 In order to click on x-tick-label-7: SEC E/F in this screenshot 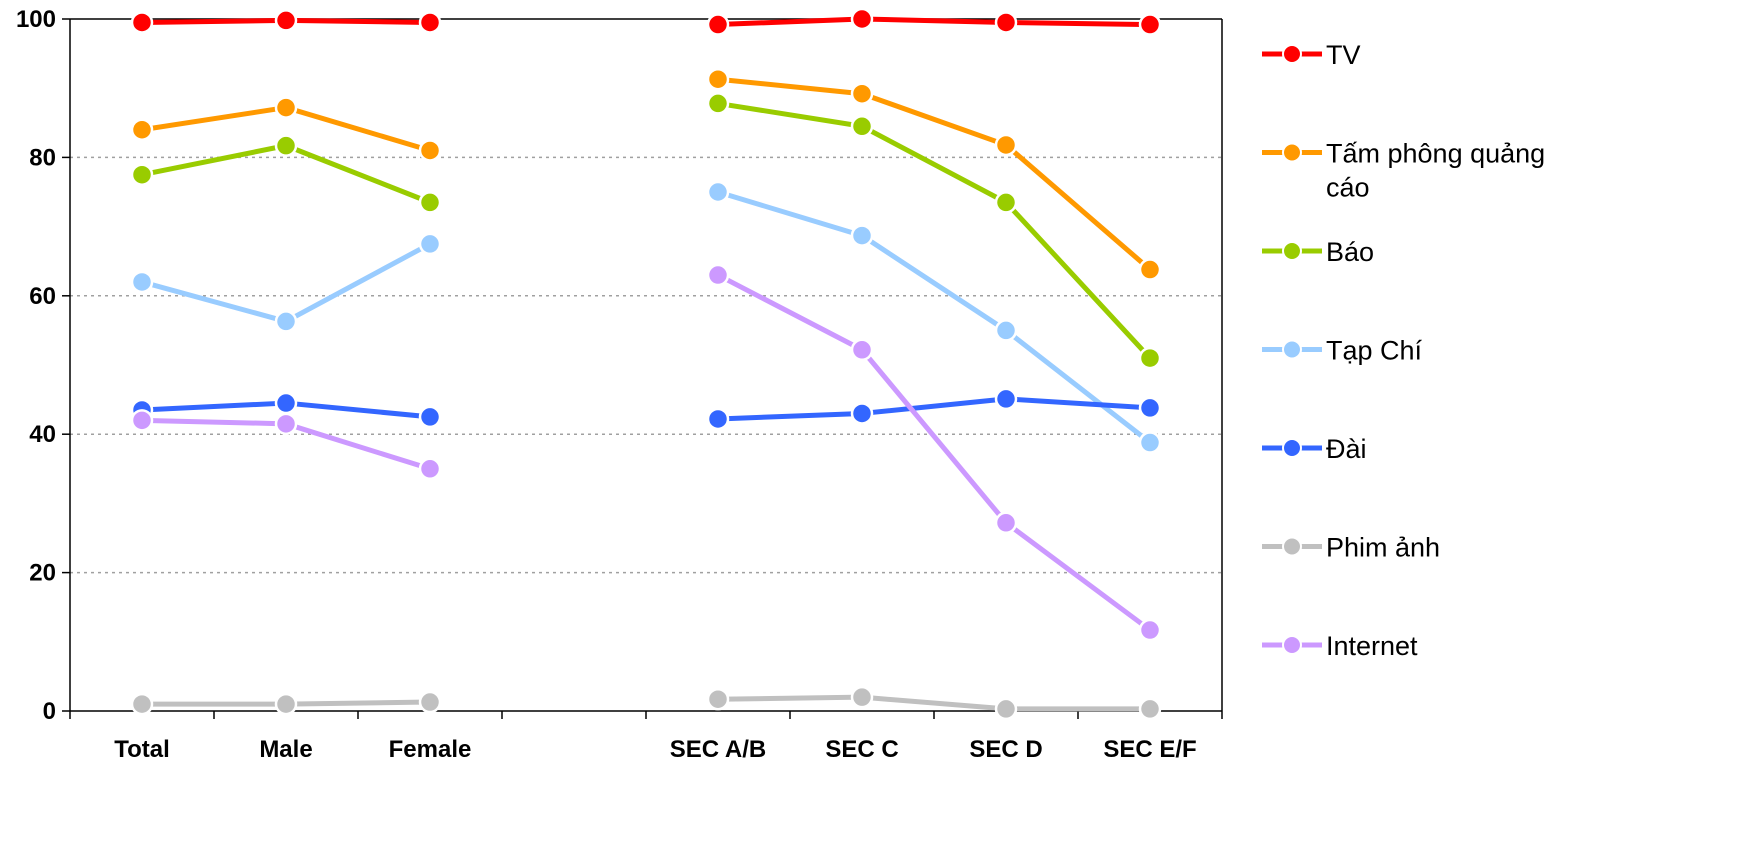, I will do `click(1149, 749)`.